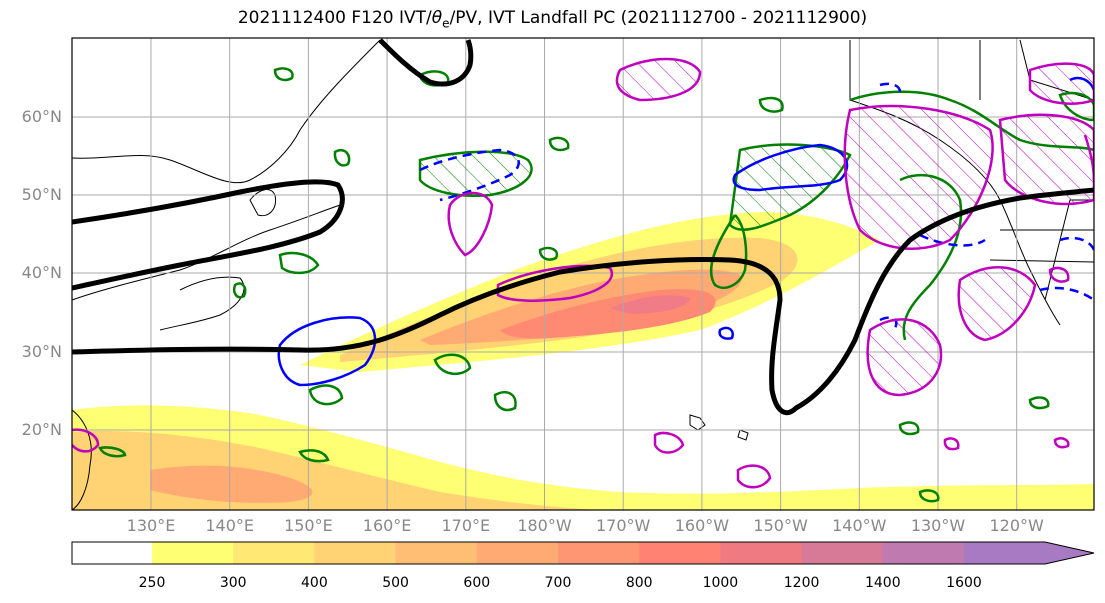 This screenshot has height=603, width=1105. Describe the element at coordinates (1069, 553) in the screenshot. I see `colorbar-extend-arrow` at that location.